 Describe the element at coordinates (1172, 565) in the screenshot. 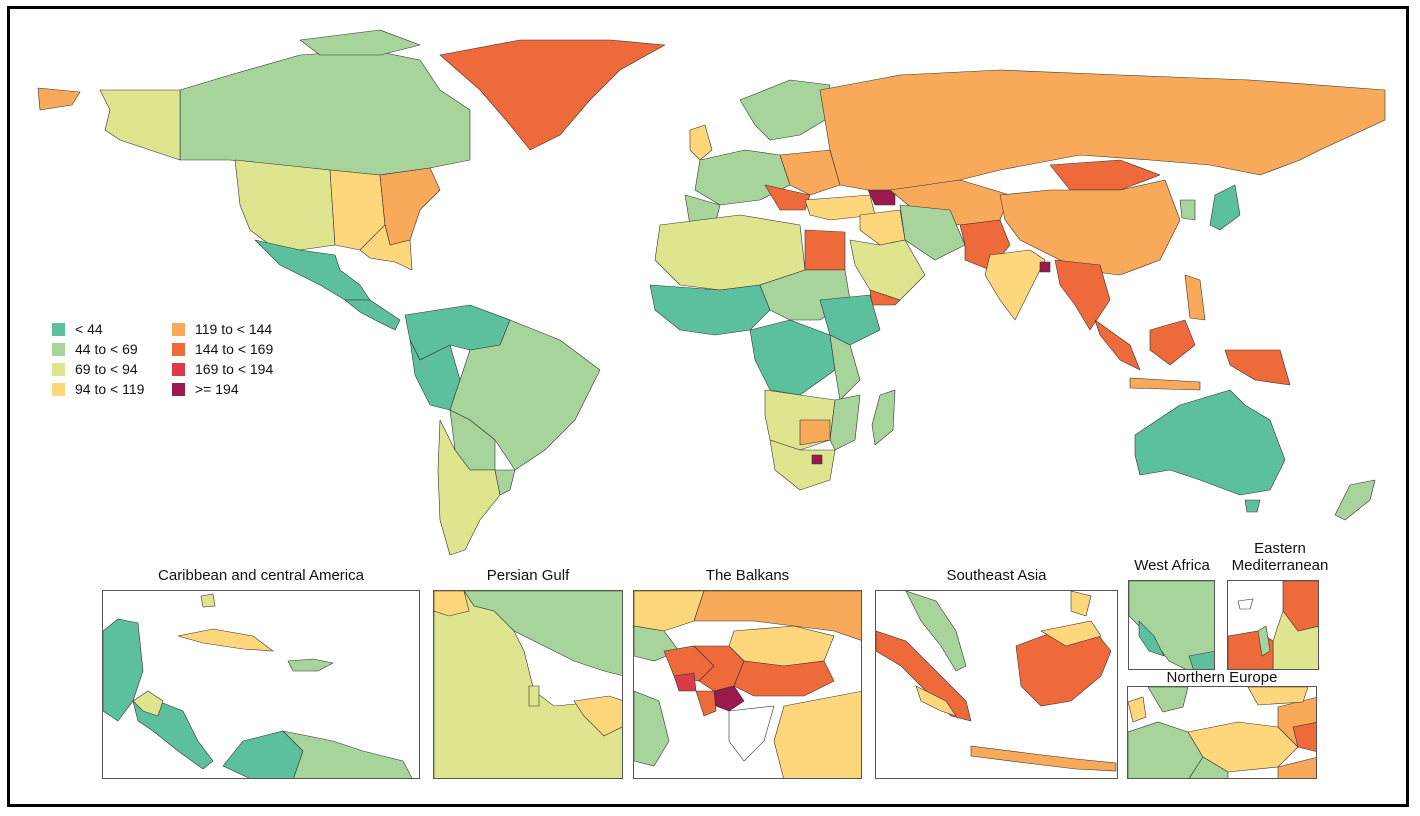

I see `inset-title-west-africa: West Africa` at that location.